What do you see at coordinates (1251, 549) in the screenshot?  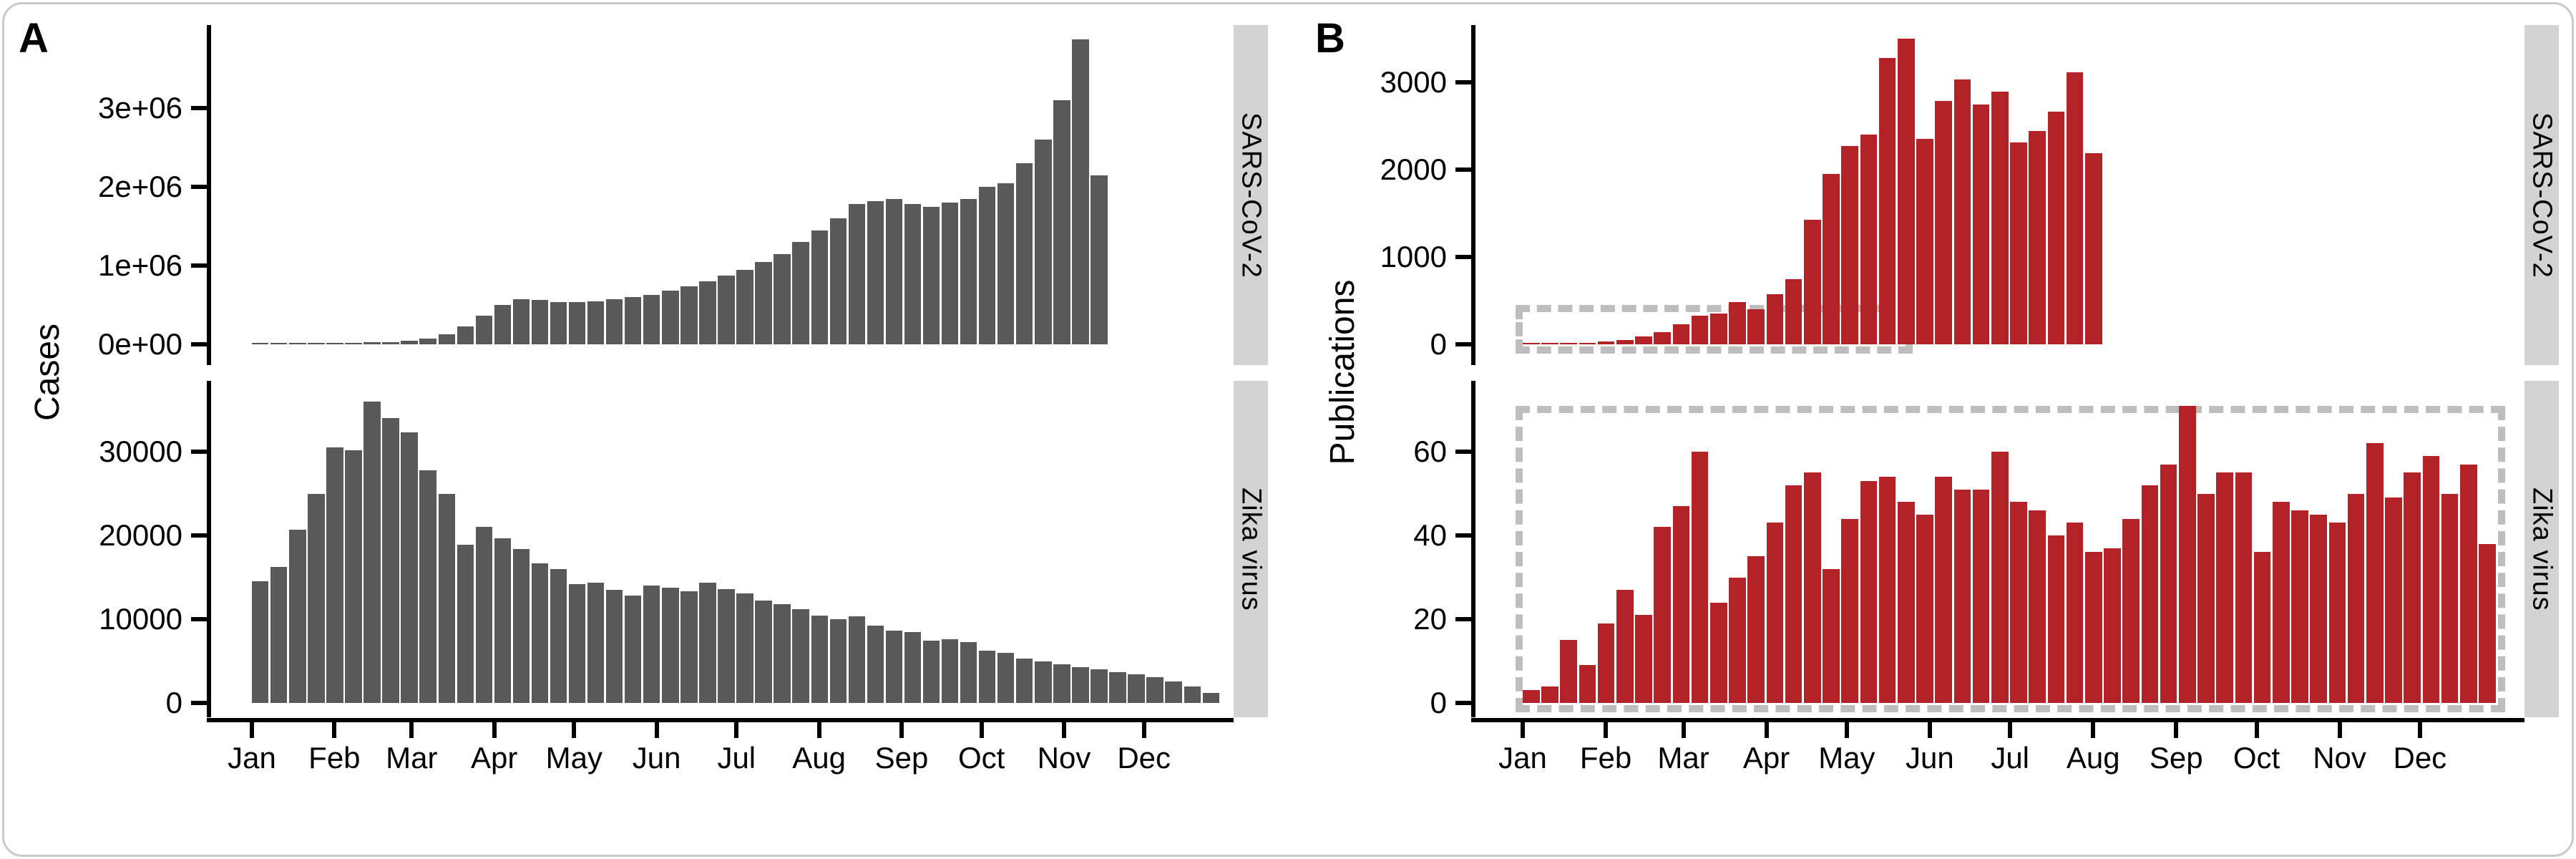 I see `facet-strip-label-a-zika-virus: Zika virus` at bounding box center [1251, 549].